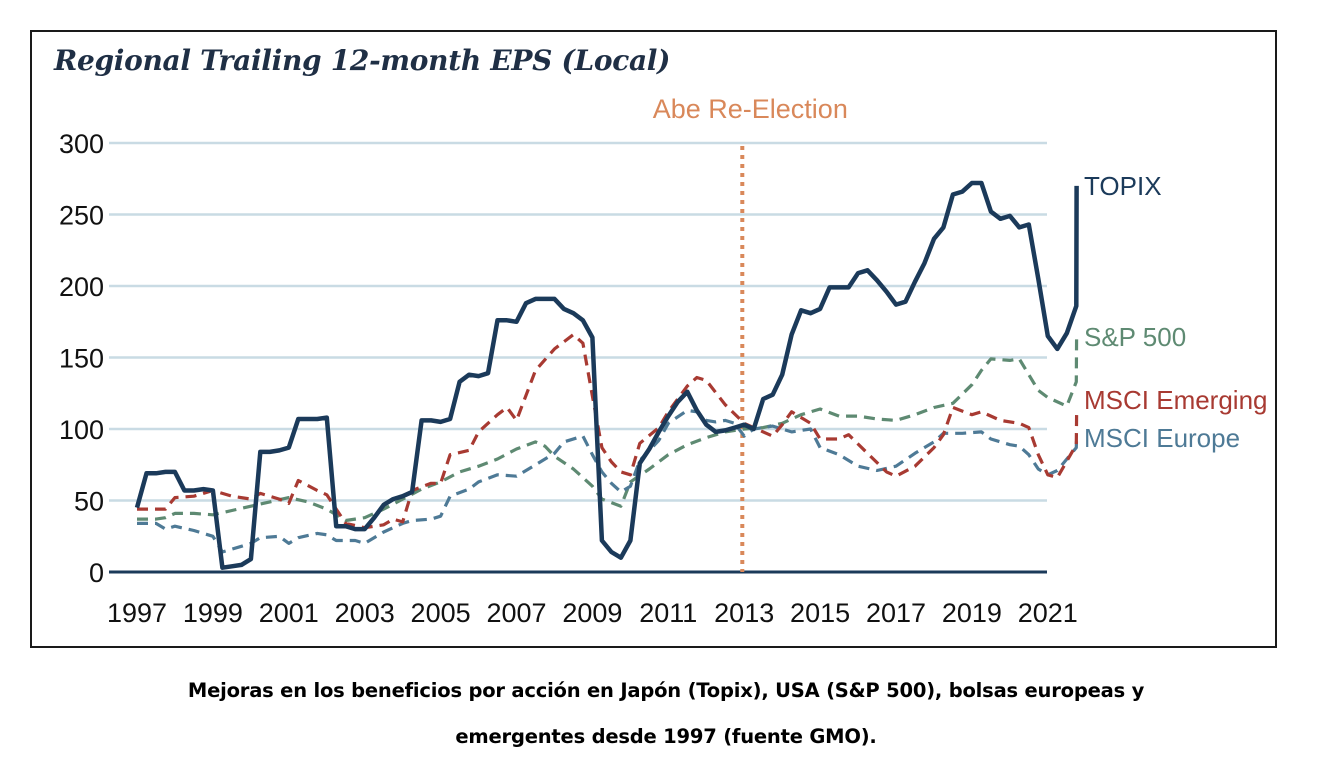  Describe the element at coordinates (820, 613) in the screenshot. I see `x-tick-label: 2015` at that location.